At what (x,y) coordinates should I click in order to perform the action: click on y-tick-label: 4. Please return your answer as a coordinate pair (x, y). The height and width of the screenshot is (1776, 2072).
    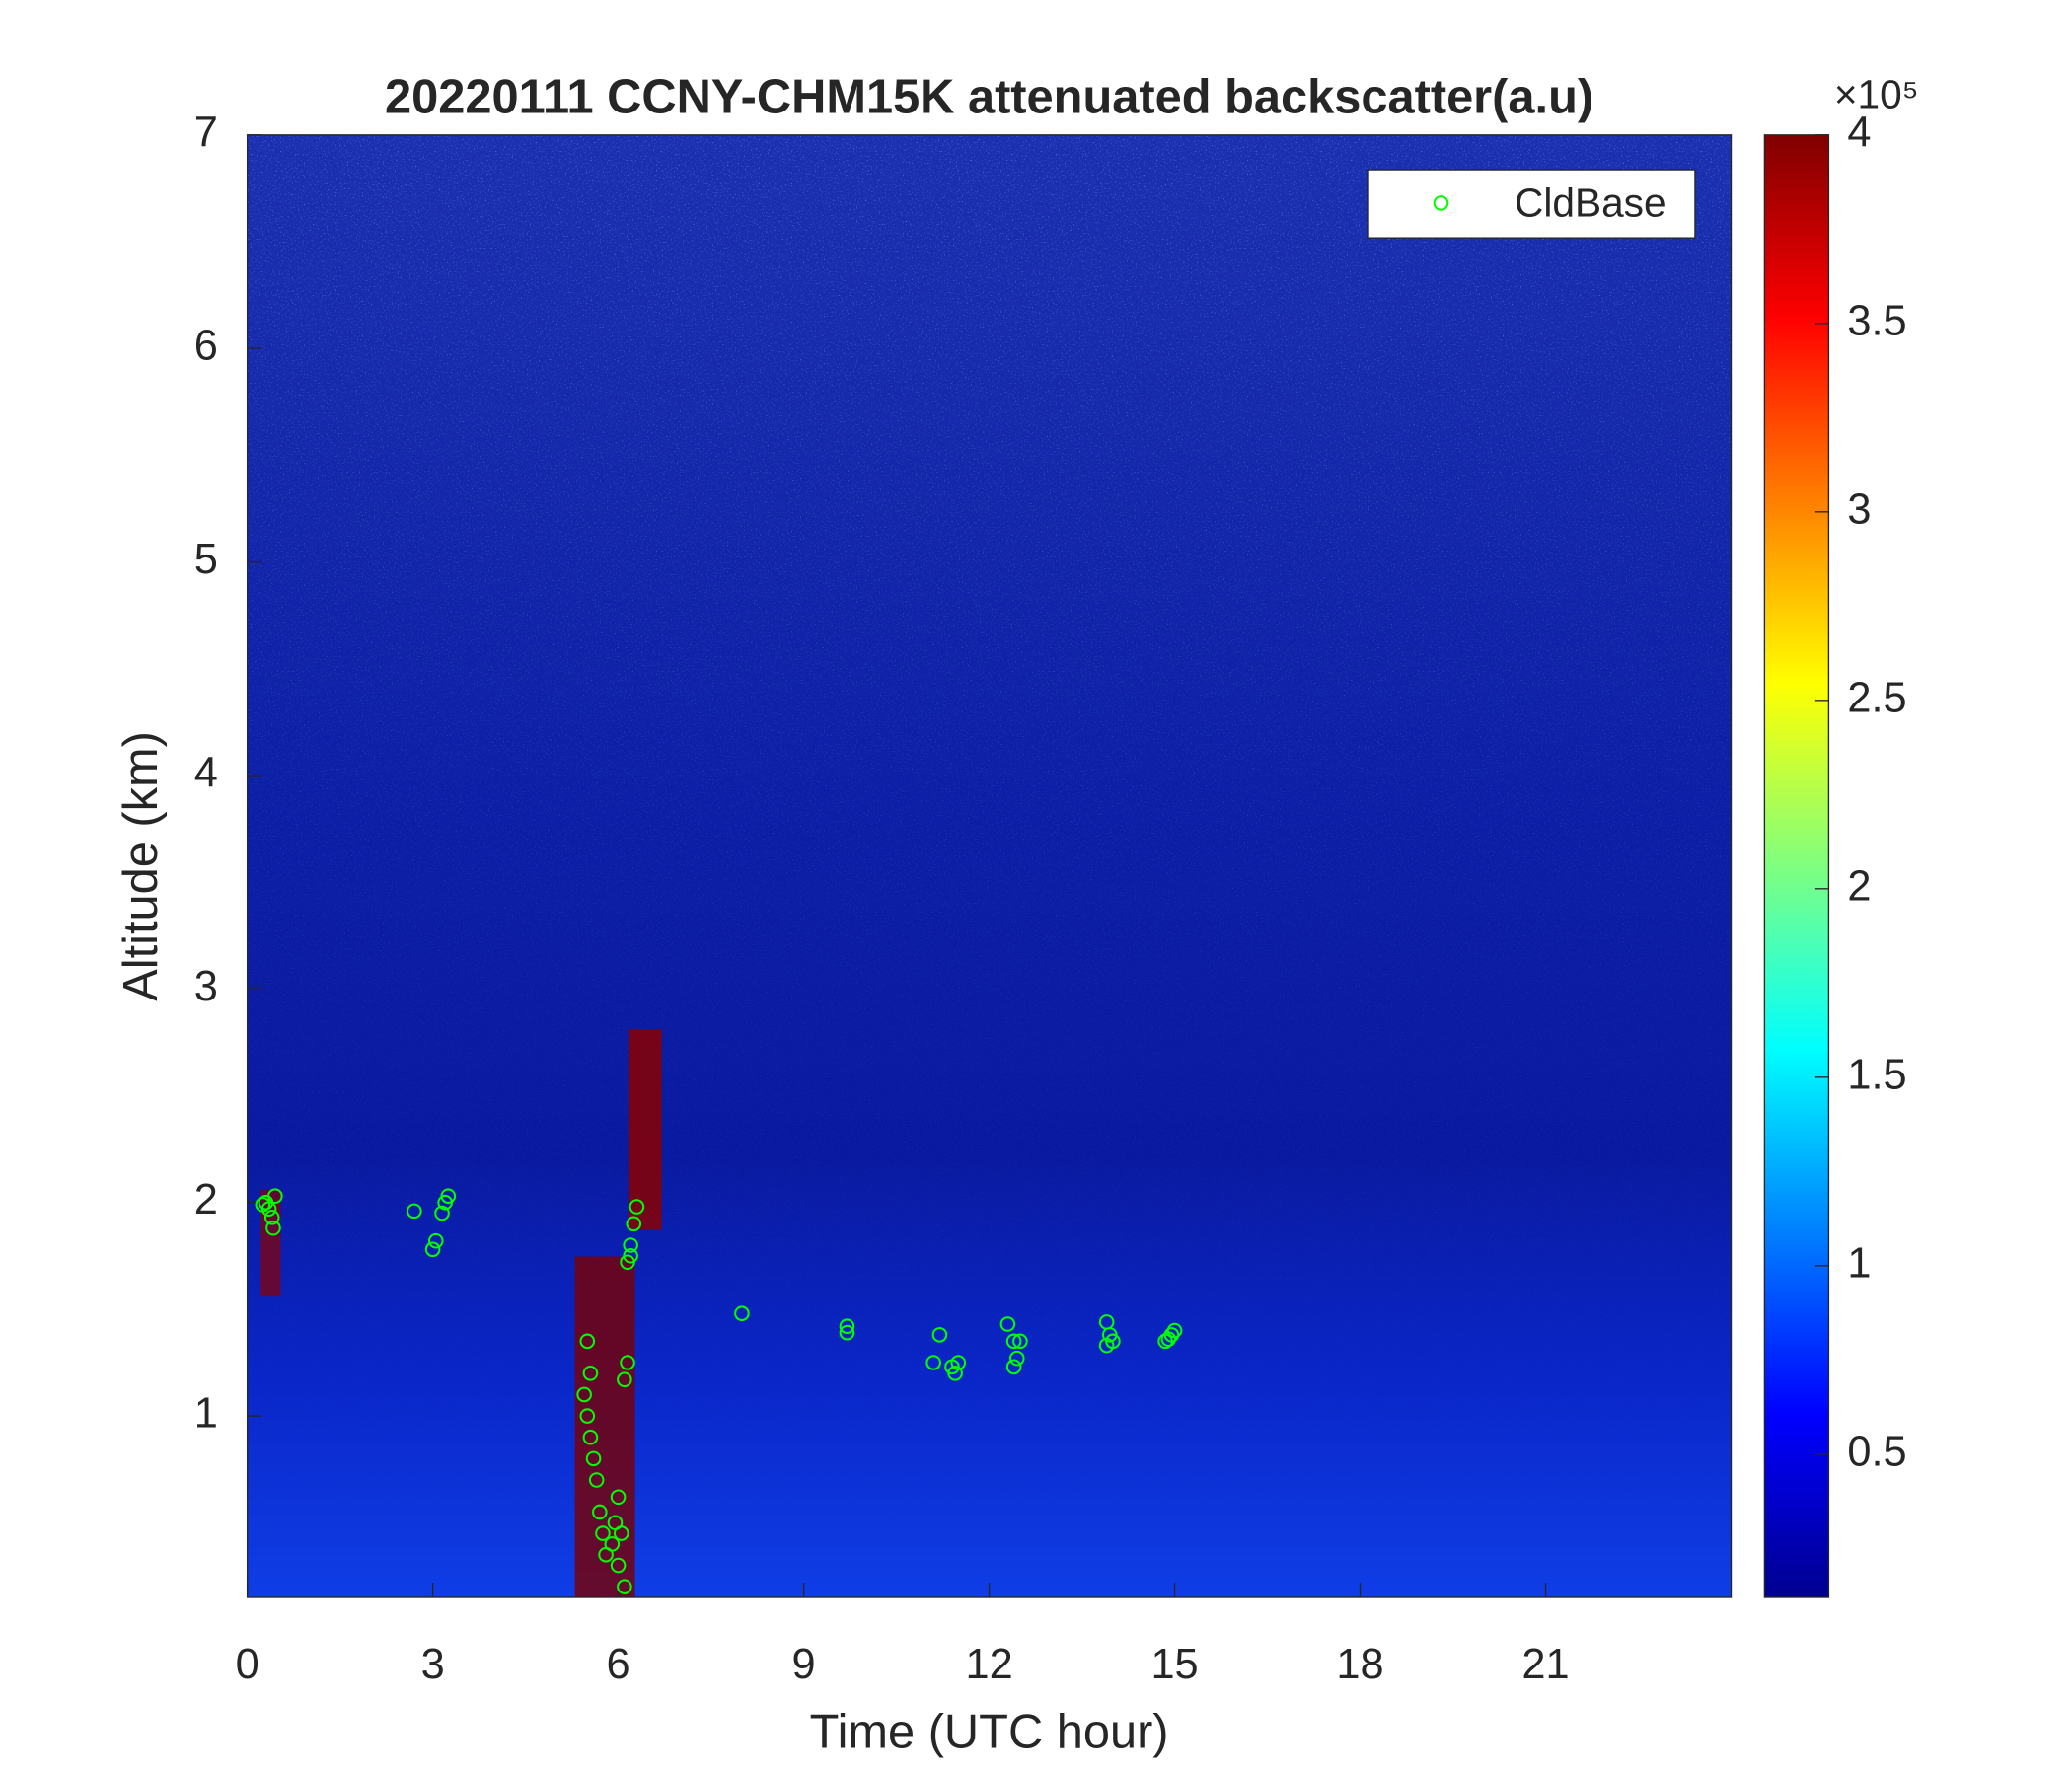
    Looking at the image, I should click on (206, 773).